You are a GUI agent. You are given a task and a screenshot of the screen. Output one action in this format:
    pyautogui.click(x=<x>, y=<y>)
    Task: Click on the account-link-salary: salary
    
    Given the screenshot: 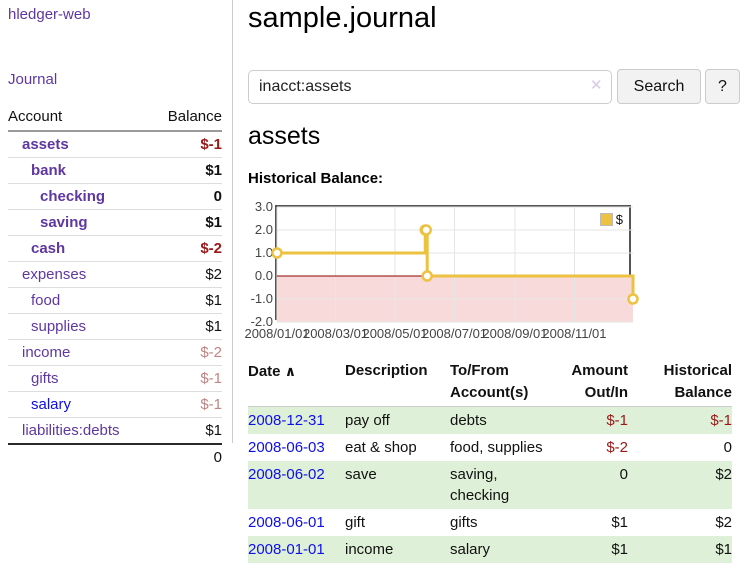 What is the action you would take?
    pyautogui.click(x=51, y=404)
    